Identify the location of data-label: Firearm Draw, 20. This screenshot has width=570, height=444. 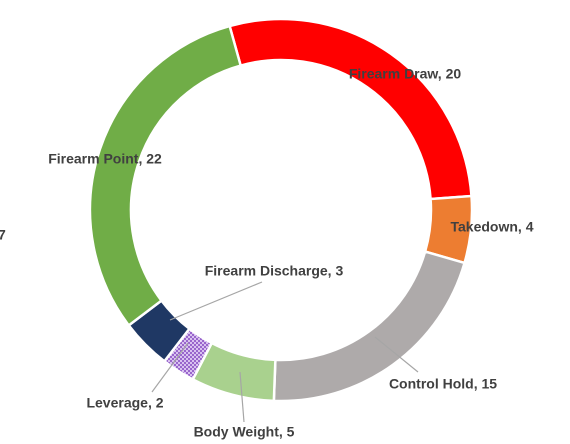
(405, 74).